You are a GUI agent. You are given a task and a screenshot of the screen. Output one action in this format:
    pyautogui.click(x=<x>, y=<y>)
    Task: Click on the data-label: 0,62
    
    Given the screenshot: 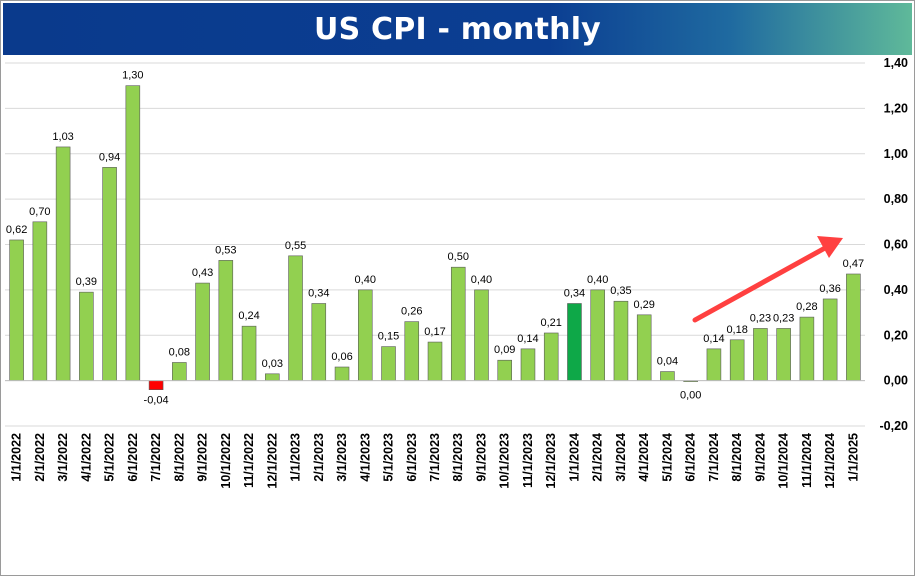 What is the action you would take?
    pyautogui.click(x=16, y=230)
    